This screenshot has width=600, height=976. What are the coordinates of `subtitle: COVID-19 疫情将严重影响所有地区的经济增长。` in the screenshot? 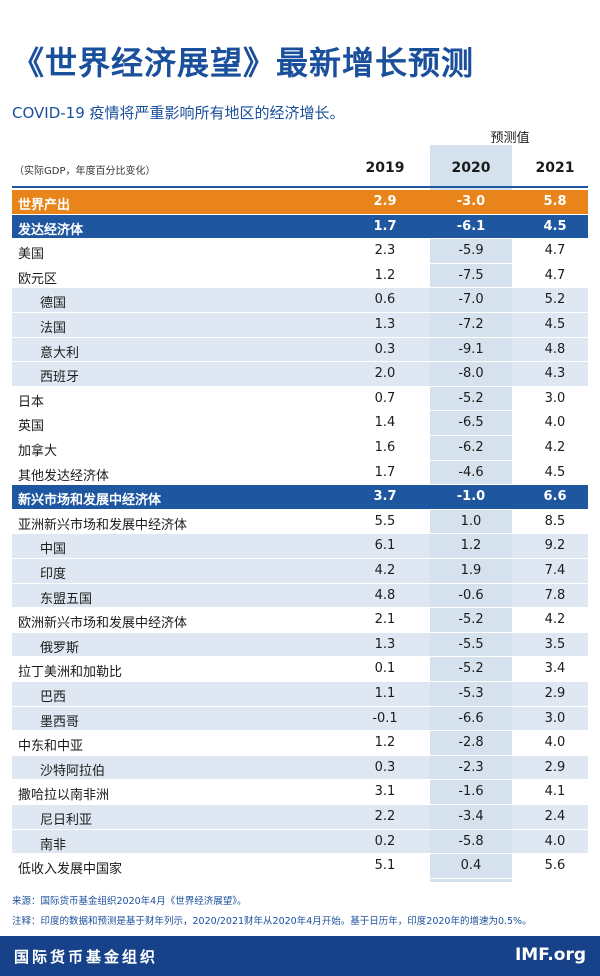 It's located at (178, 113).